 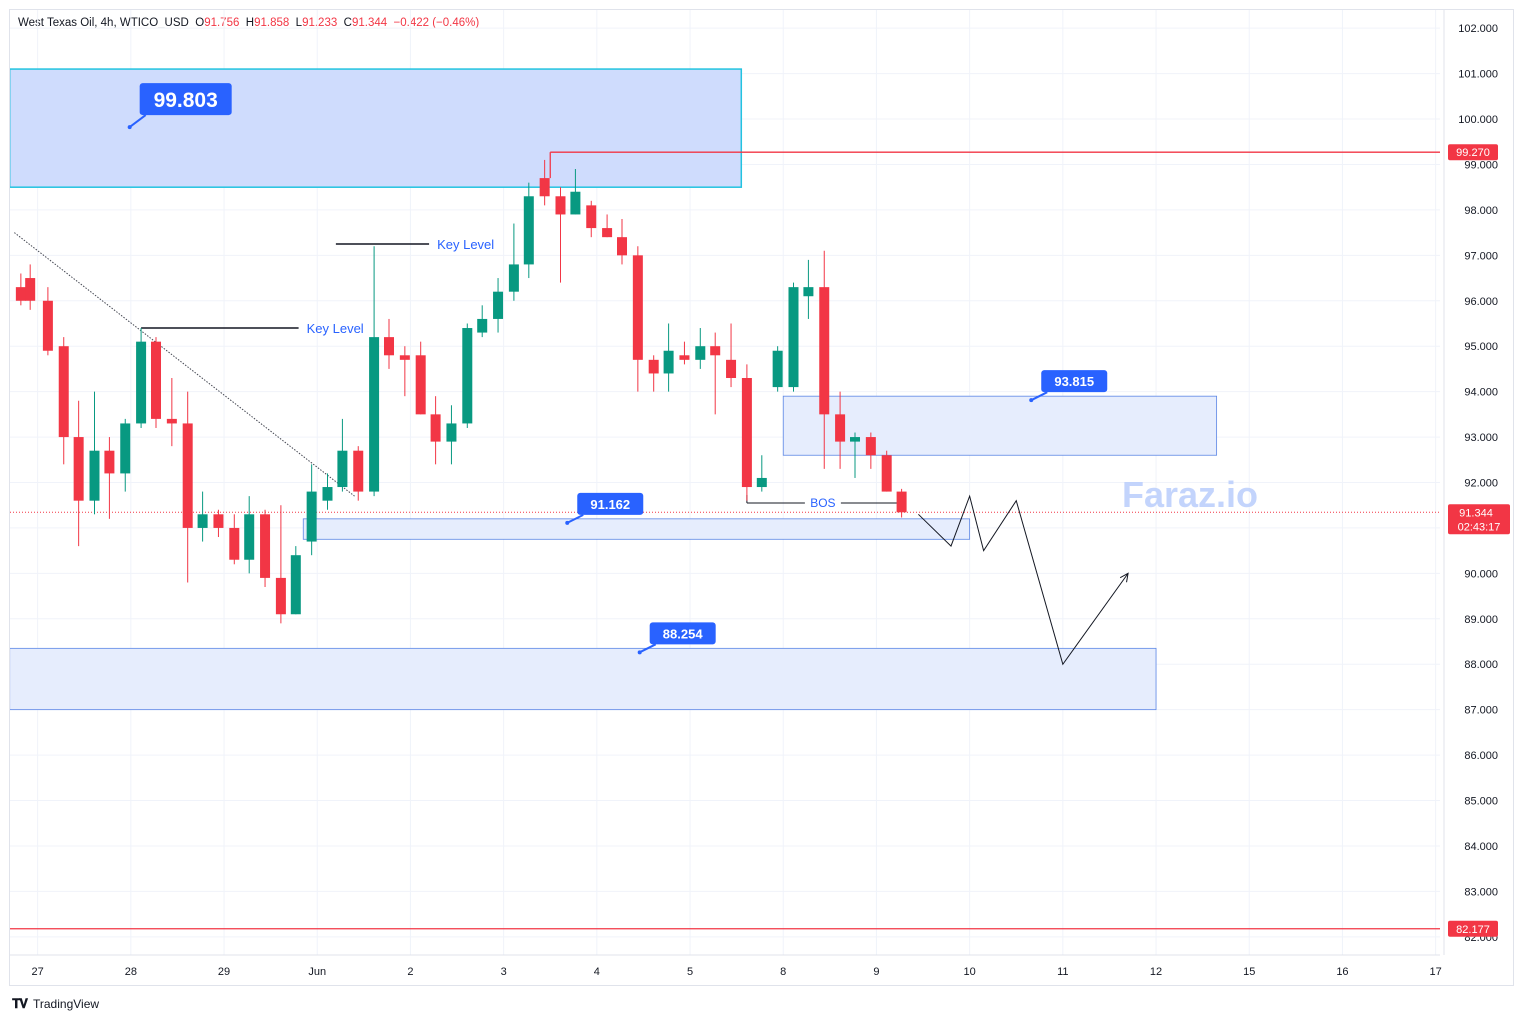 I want to click on close-value: 91.344, so click(x=369, y=23).